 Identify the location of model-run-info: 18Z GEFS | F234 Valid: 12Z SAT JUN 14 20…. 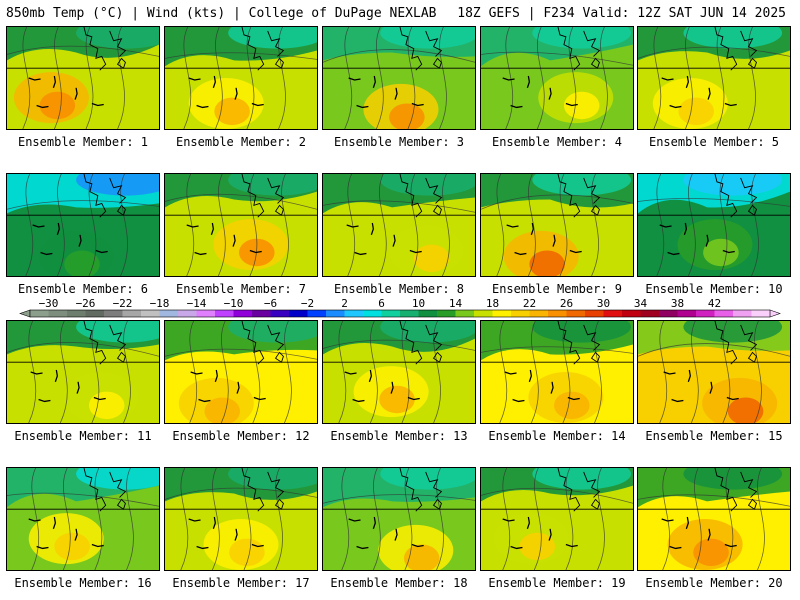
(621, 13).